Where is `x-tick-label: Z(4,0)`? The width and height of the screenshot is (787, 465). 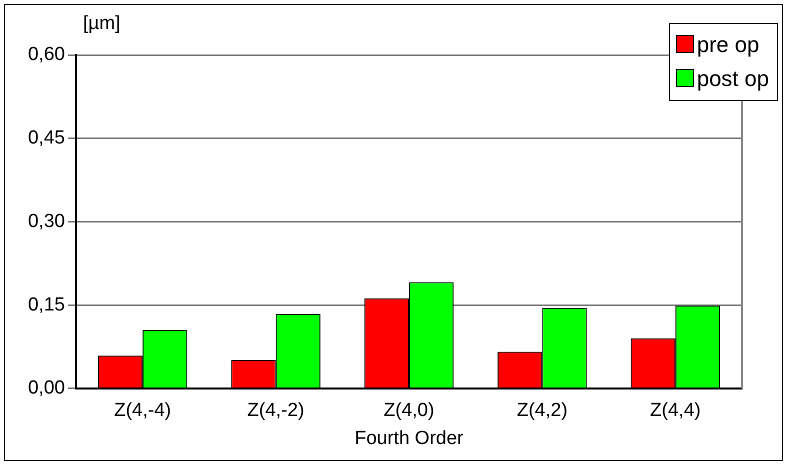 x-tick-label: Z(4,0) is located at coordinates (409, 411).